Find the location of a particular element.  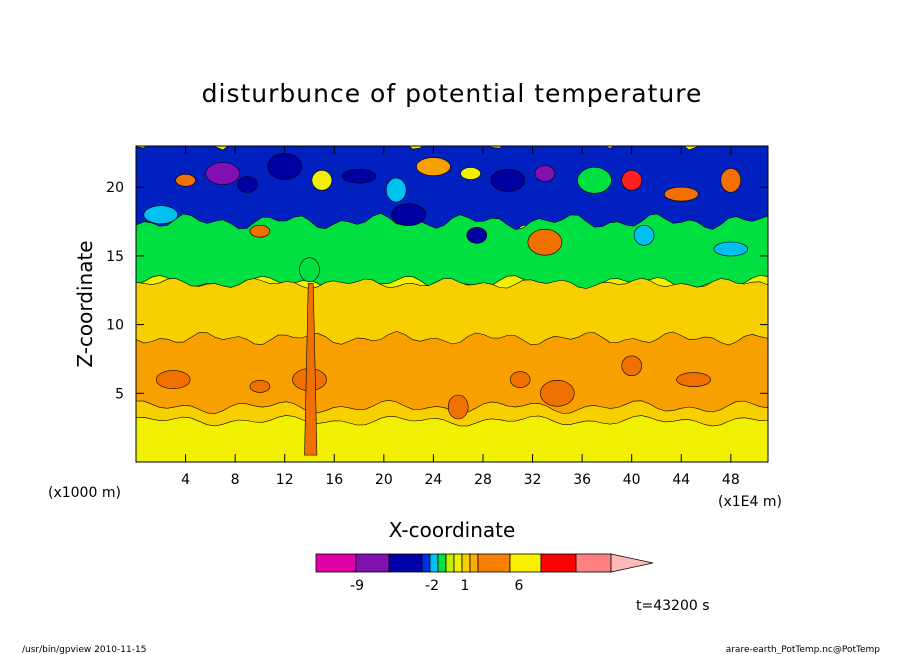

y-tick-label: 5 is located at coordinates (119, 394).